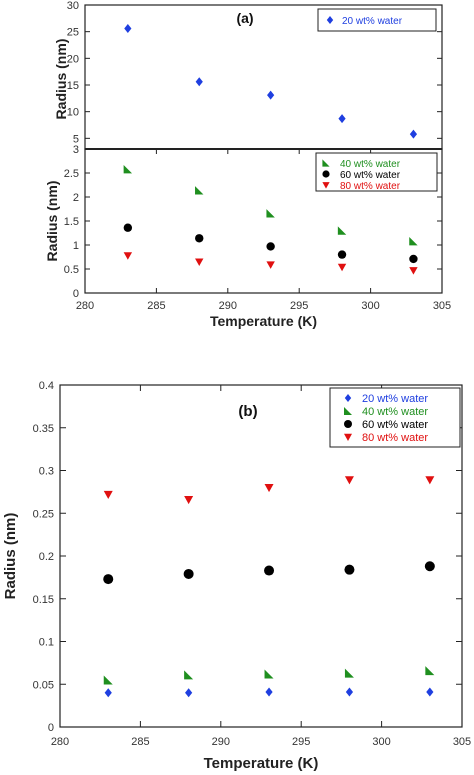  Describe the element at coordinates (156, 306) in the screenshot. I see `a-x-tick-label: 285` at that location.